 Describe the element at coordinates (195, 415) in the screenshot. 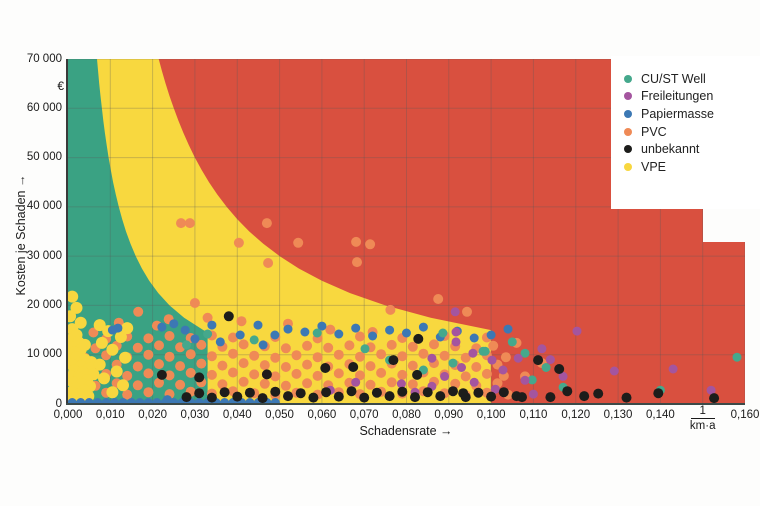

I see `x-tick-label: 0,030` at that location.